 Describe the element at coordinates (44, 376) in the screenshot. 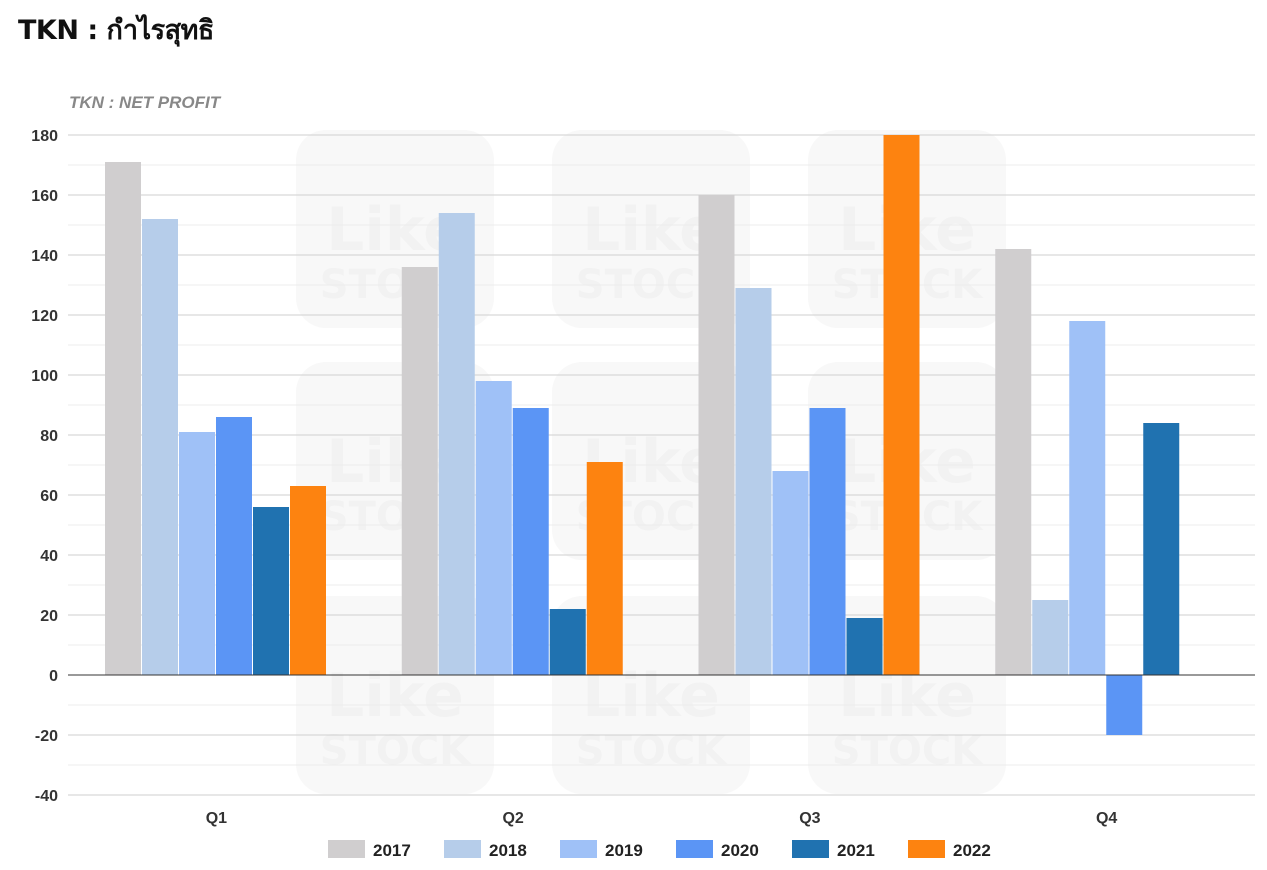

I see `y-tick-label: 100` at that location.